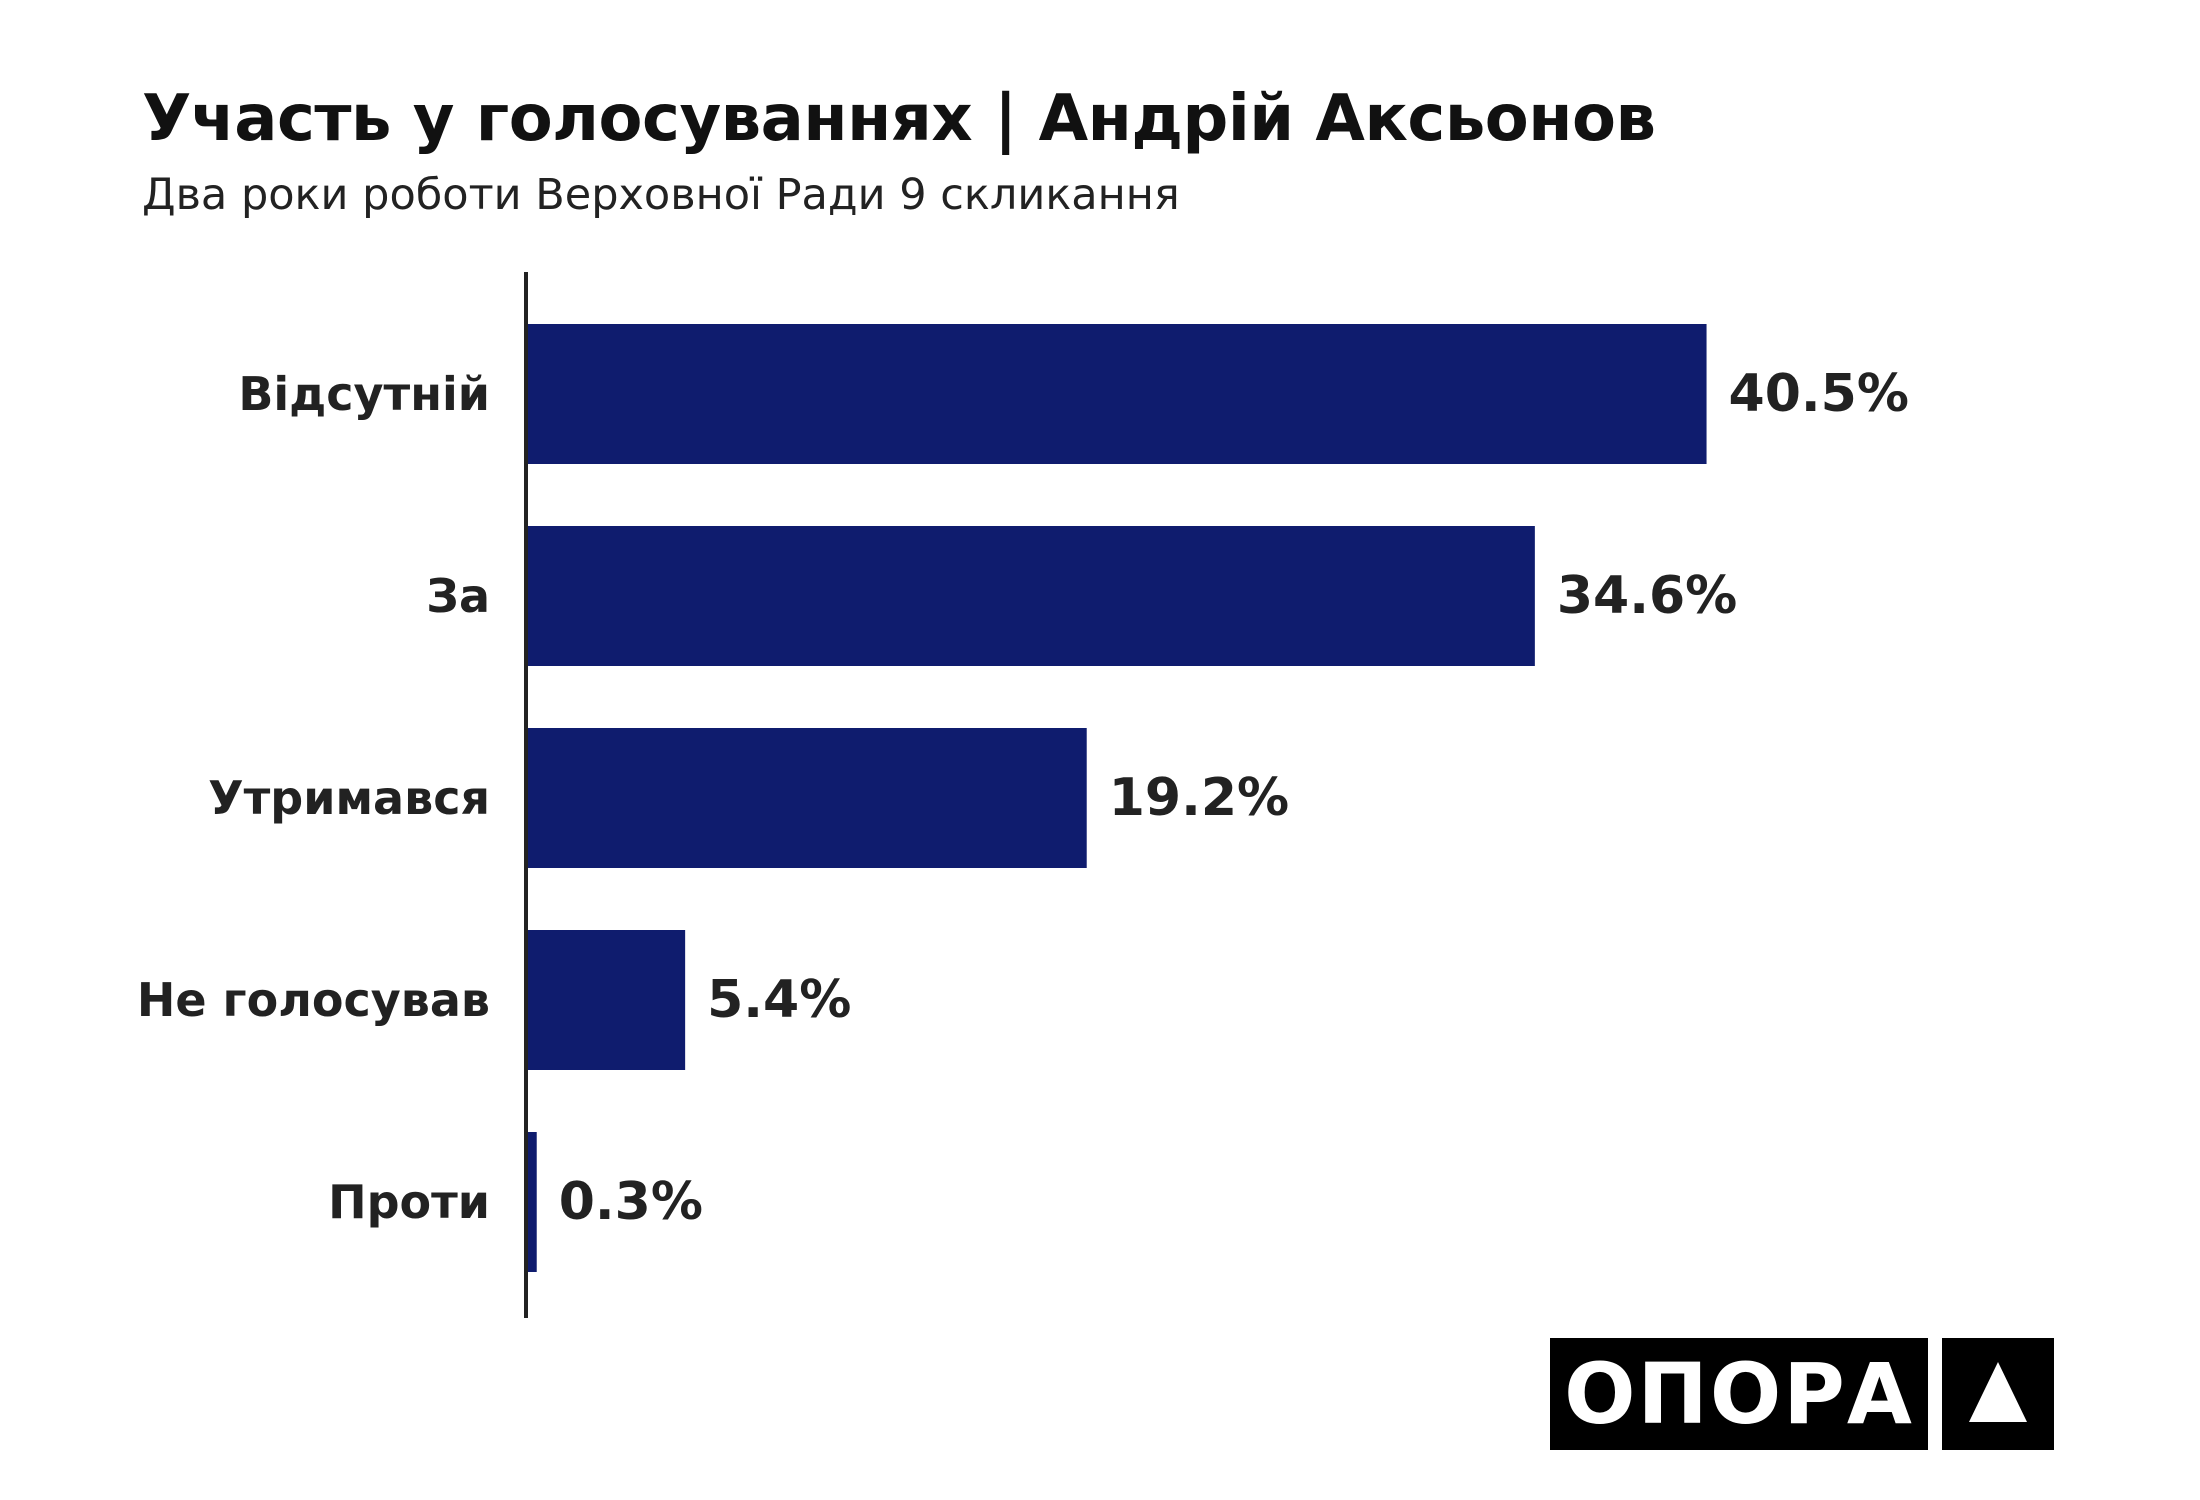  What do you see at coordinates (1819, 394) in the screenshot?
I see `value-label: 40.5%` at bounding box center [1819, 394].